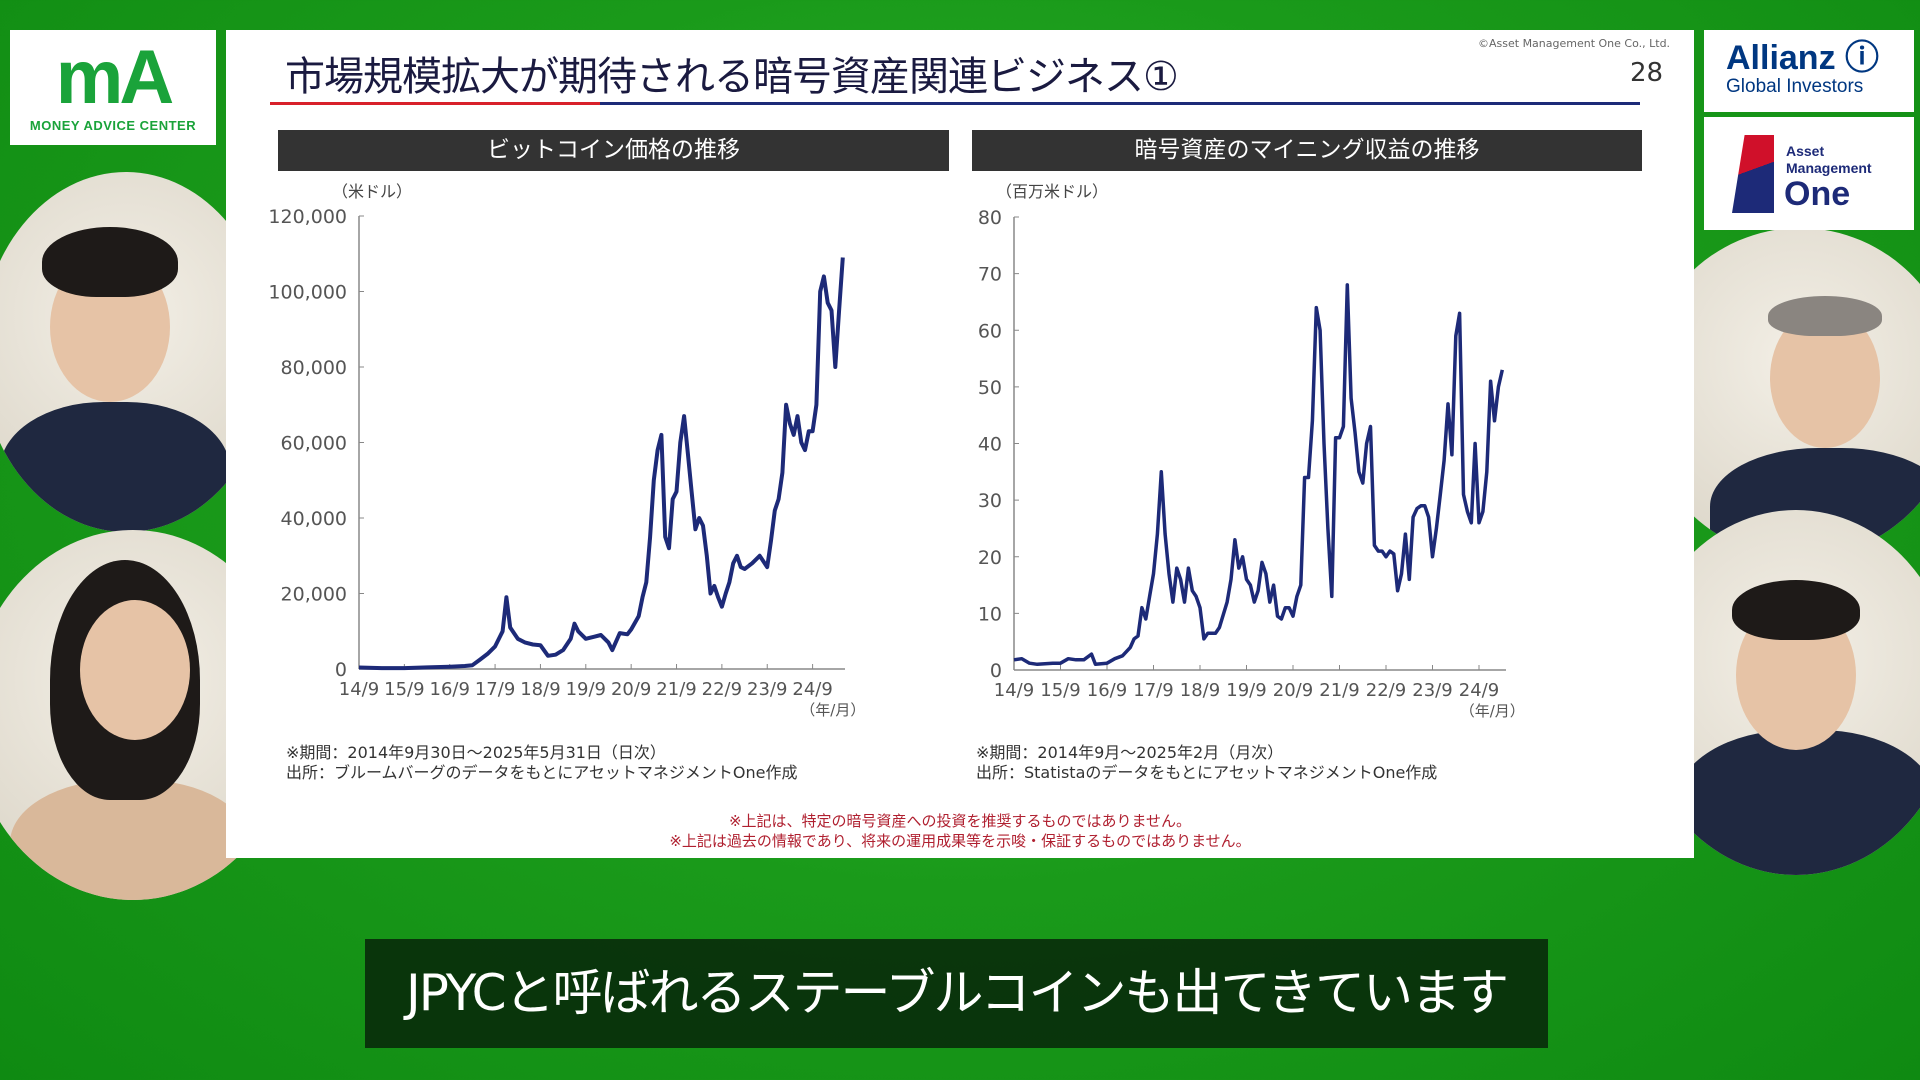 This screenshot has height=1080, width=1920. What do you see at coordinates (990, 218) in the screenshot?
I see `y-tick-label: 80` at bounding box center [990, 218].